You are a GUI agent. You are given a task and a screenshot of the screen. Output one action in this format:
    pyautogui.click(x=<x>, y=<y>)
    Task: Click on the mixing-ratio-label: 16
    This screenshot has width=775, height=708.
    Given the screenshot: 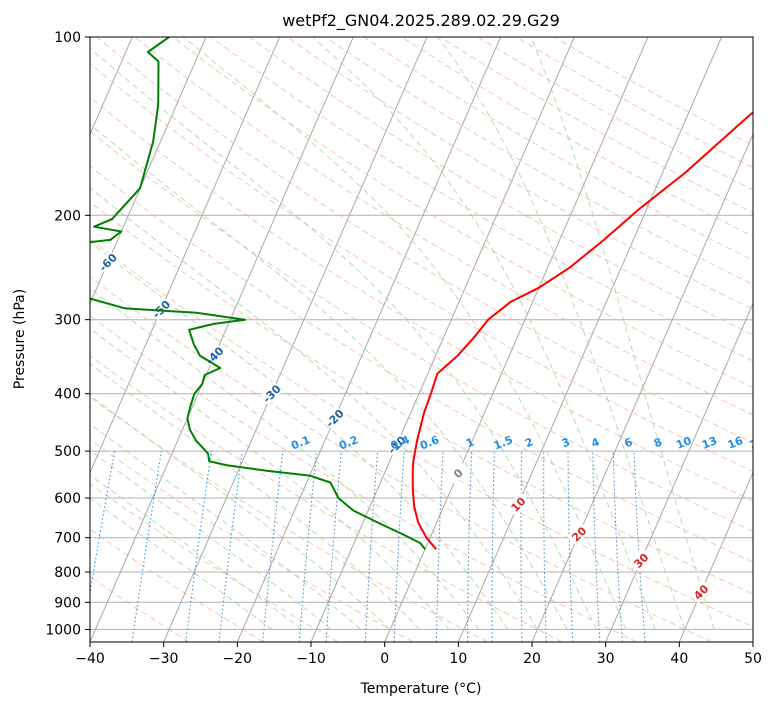 What is the action you would take?
    pyautogui.click(x=735, y=443)
    